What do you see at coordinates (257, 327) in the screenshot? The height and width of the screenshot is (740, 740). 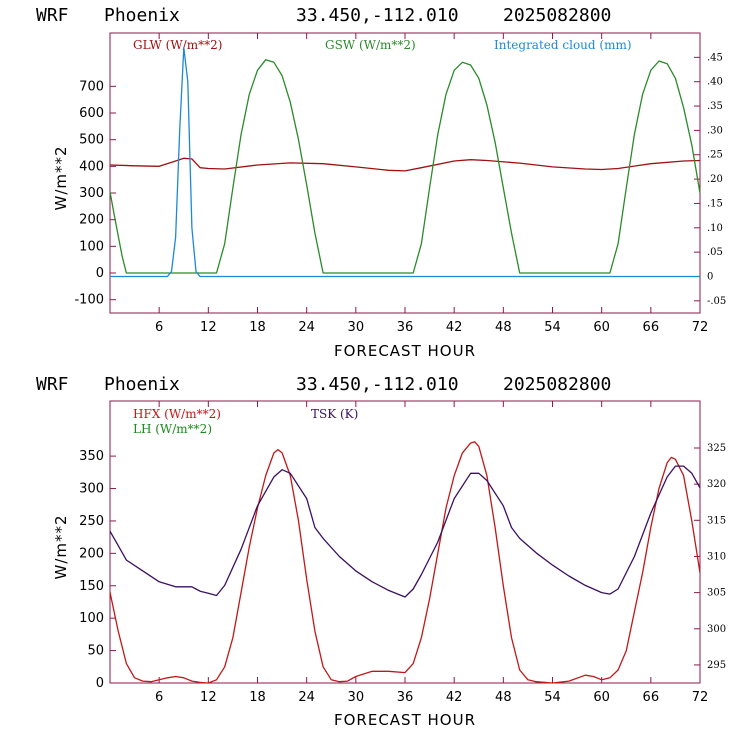 I see `top-x-tick-label: 18` at bounding box center [257, 327].